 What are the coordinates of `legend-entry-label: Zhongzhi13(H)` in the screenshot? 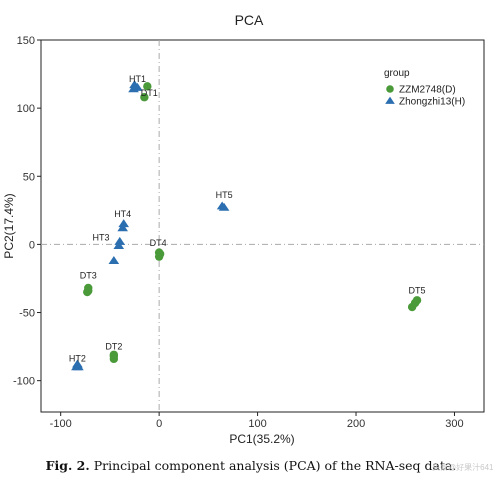 It's located at (432, 102).